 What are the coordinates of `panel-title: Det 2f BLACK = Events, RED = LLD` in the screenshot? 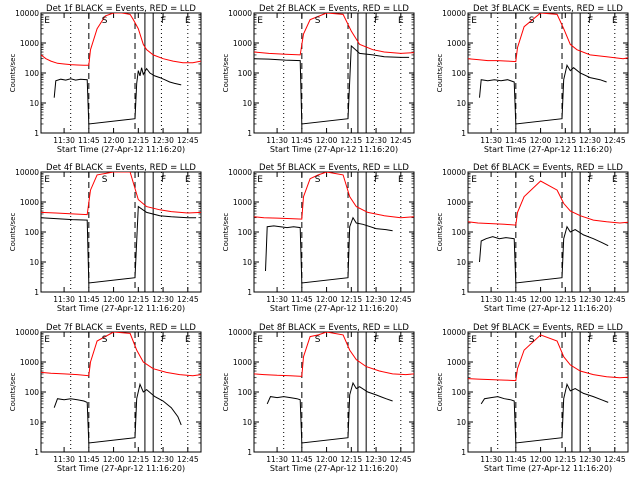 It's located at (334, 9).